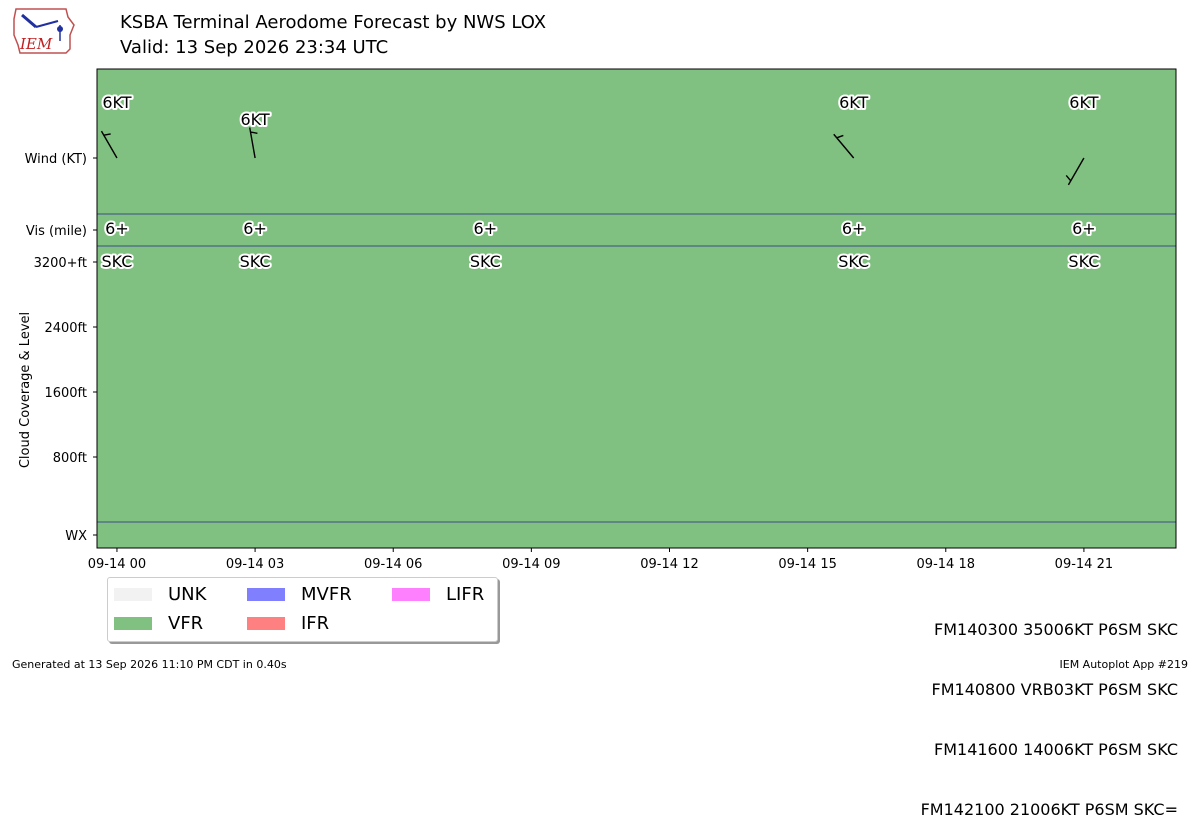 This screenshot has height=840, width=1200. Describe the element at coordinates (65, 393) in the screenshot. I see `y-tick-label: 1600ft` at that location.